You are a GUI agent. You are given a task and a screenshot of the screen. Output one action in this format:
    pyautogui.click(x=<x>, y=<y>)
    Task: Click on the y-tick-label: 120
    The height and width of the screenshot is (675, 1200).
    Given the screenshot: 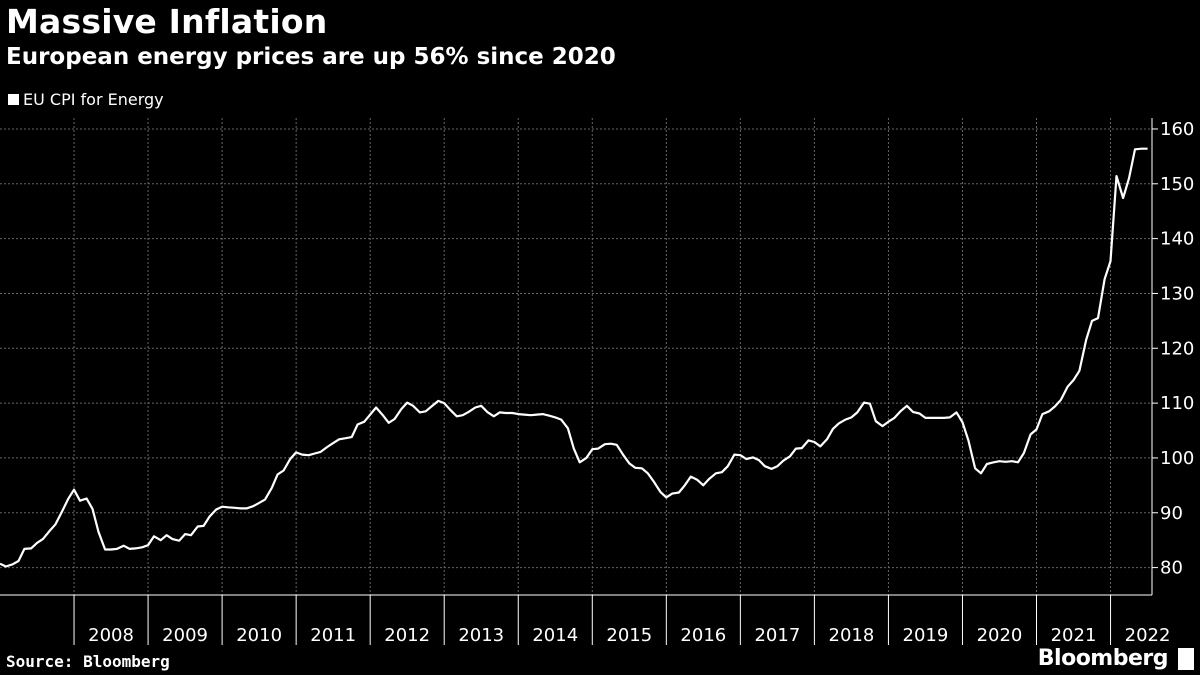 What is the action you would take?
    pyautogui.click(x=1177, y=348)
    